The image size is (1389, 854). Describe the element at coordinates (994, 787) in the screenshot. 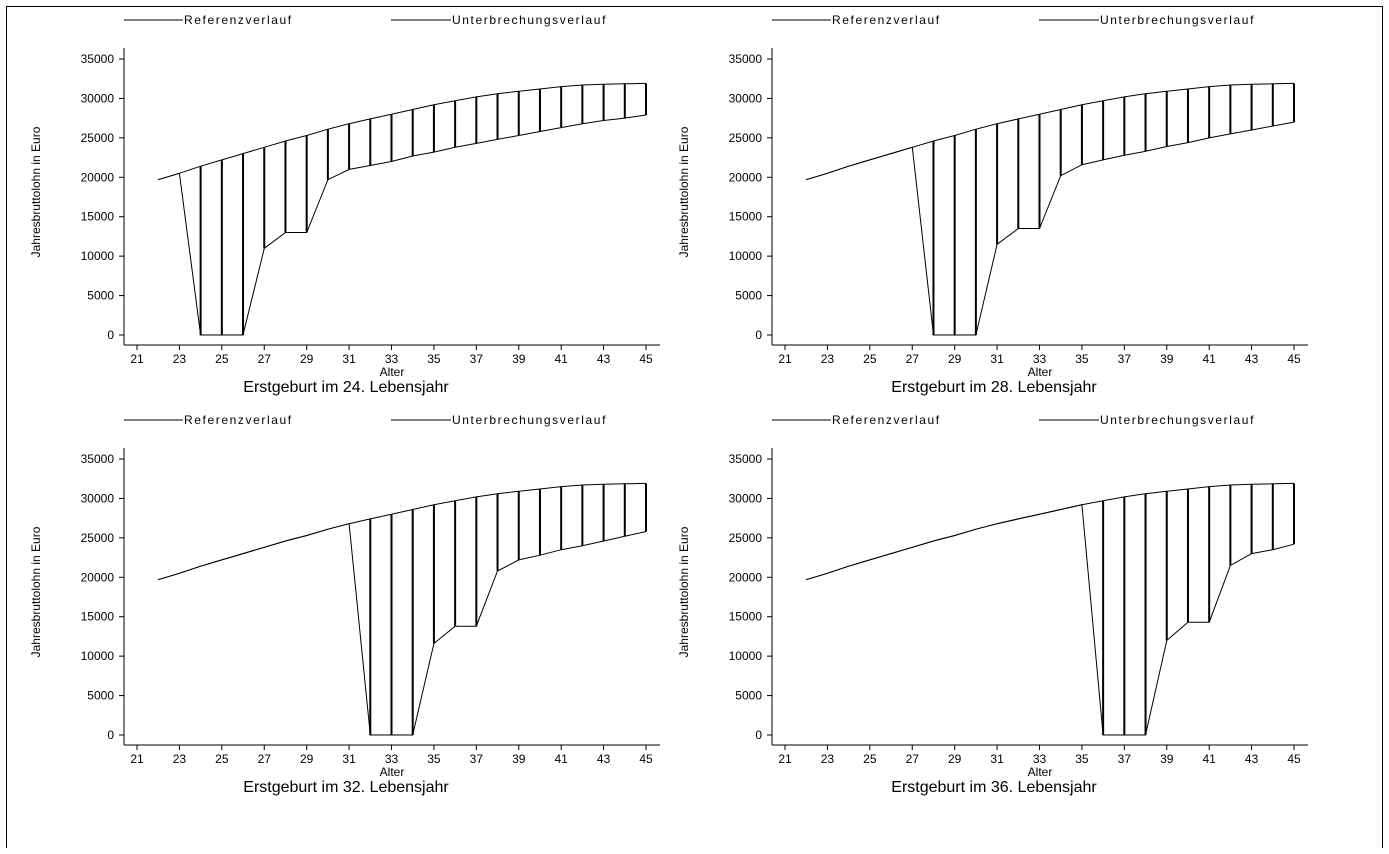

I see `chart-title: Erstgeburt im 36. Lebensjahr` at that location.